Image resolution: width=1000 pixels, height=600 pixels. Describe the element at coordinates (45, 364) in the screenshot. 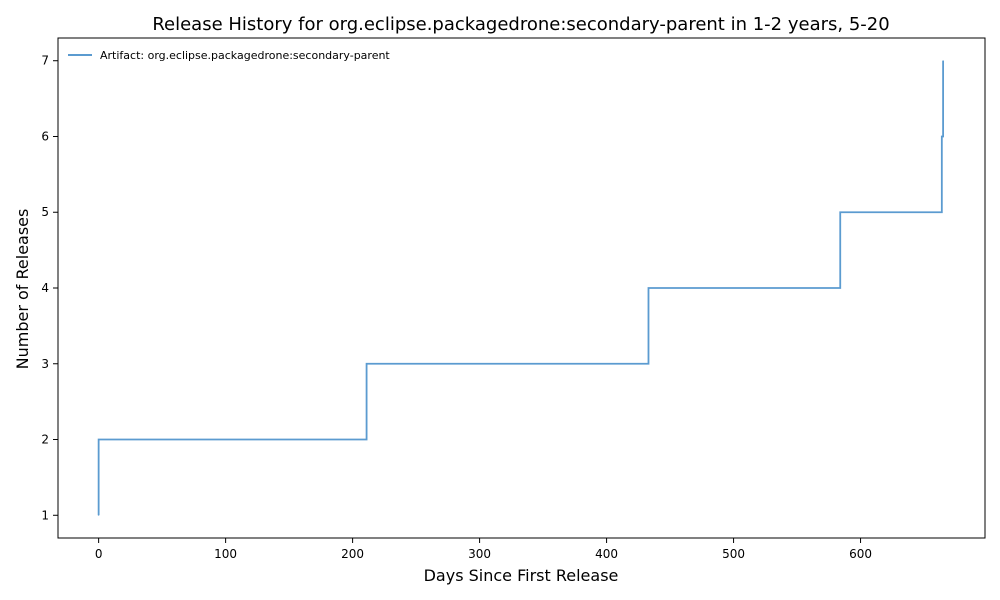

I see `y-tick-label: 3` at that location.